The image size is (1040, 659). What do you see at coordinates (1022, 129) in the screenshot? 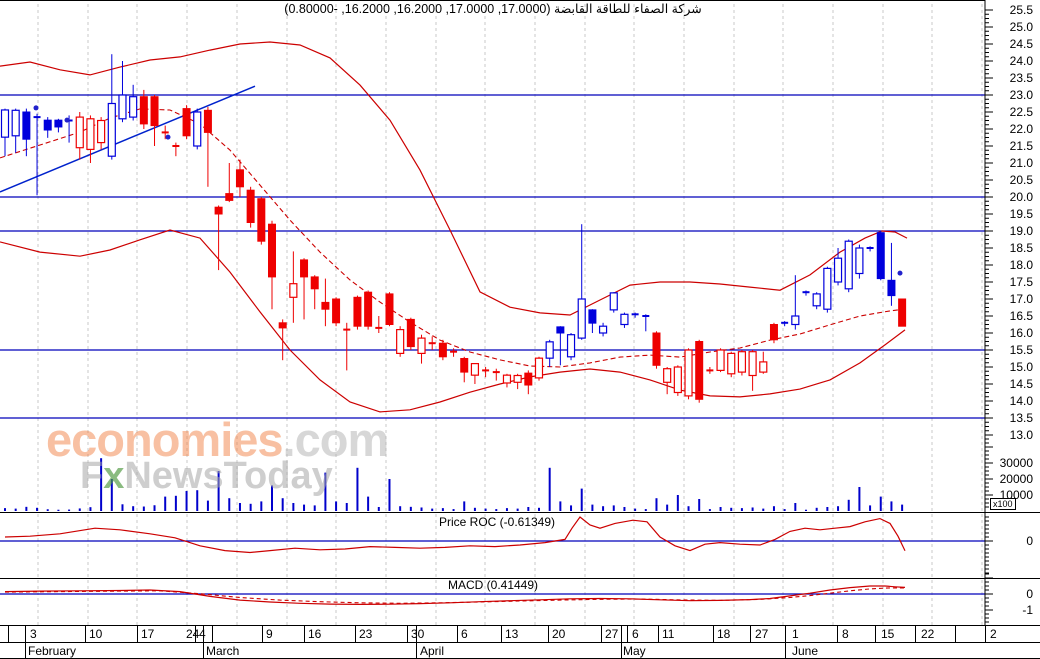
I see `price-tick-label: 22.0` at bounding box center [1022, 129].